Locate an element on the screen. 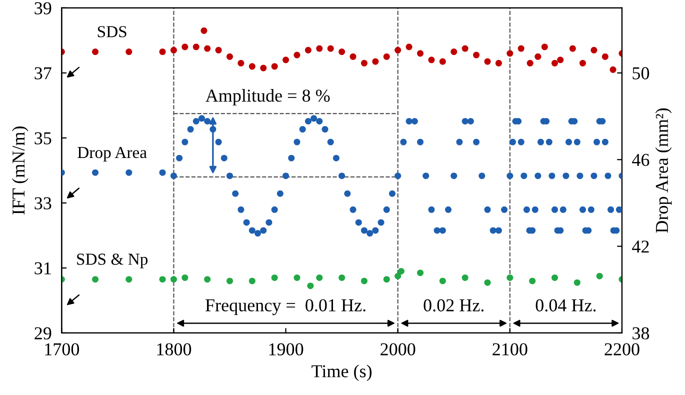 This screenshot has height=395, width=685. y-tick-label: 35 is located at coordinates (43, 138).